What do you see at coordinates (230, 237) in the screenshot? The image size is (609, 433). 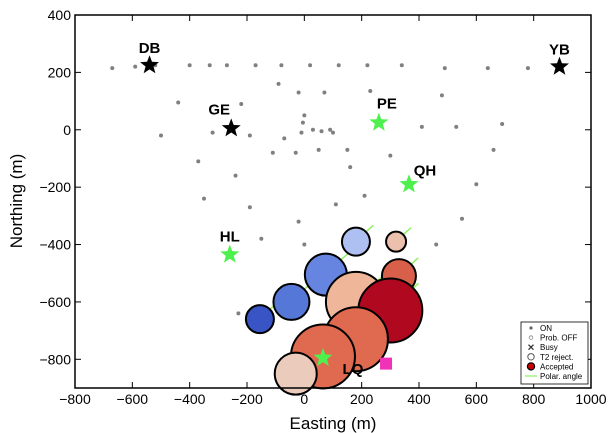 I see `station-label-hl: HL` at bounding box center [230, 237].